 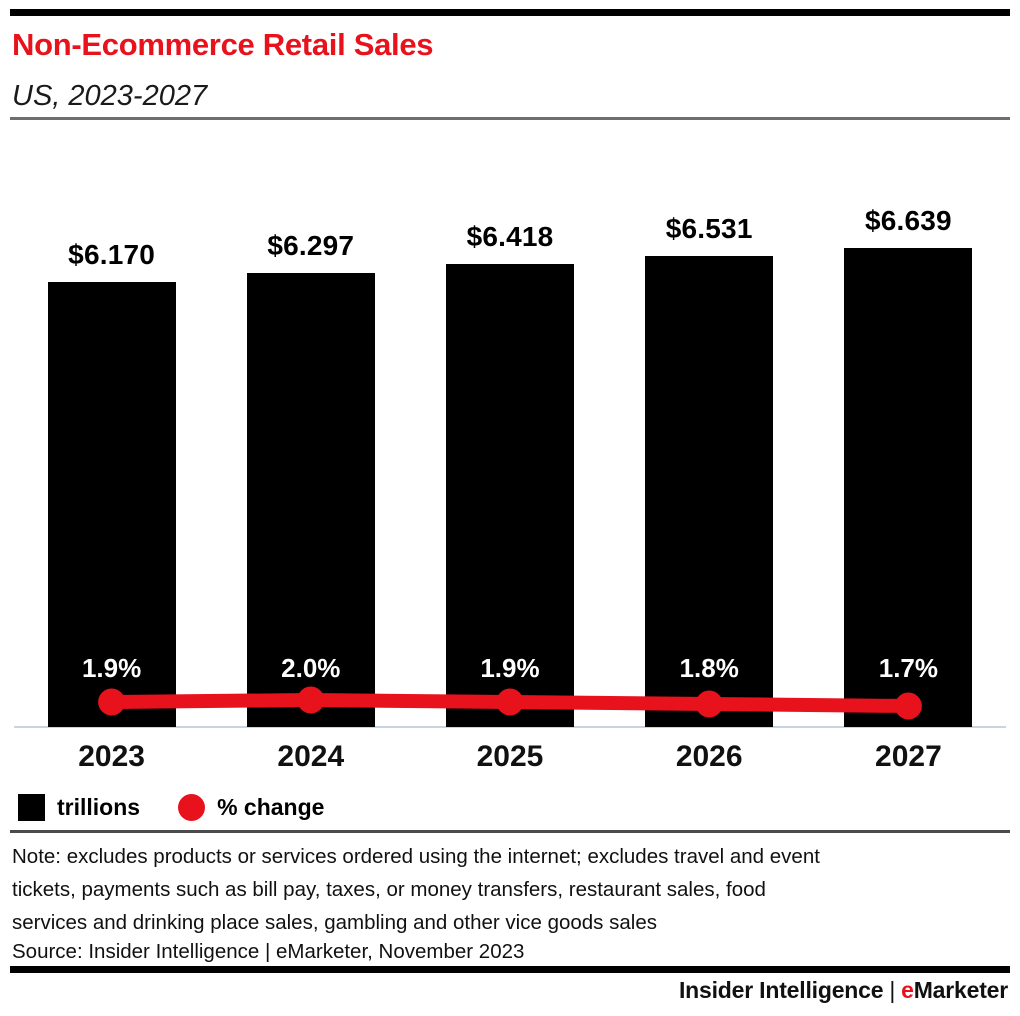 What do you see at coordinates (171, 807) in the screenshot?
I see `chart-legend: trillions % change` at bounding box center [171, 807].